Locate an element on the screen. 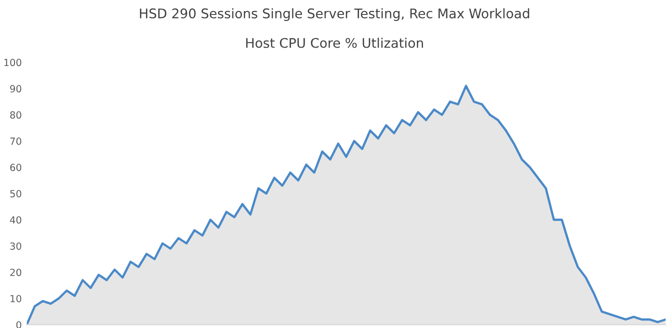 The height and width of the screenshot is (328, 669). y-tick-label: 70 is located at coordinates (16, 141).